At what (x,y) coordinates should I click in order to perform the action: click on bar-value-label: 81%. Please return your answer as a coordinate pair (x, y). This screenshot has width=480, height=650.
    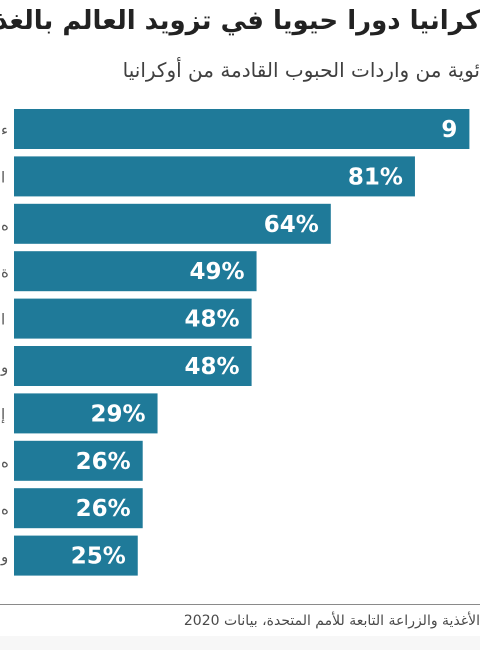
    Looking at the image, I should click on (375, 177).